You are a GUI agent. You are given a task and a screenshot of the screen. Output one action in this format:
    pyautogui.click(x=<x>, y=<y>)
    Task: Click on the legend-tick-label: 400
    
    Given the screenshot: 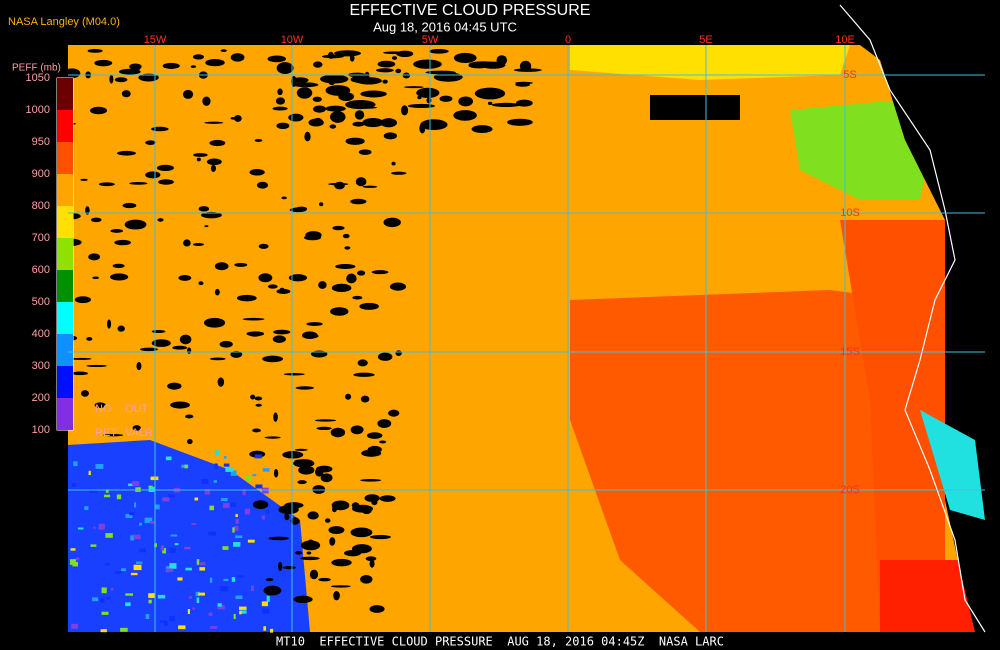 What is the action you would take?
    pyautogui.click(x=41, y=334)
    